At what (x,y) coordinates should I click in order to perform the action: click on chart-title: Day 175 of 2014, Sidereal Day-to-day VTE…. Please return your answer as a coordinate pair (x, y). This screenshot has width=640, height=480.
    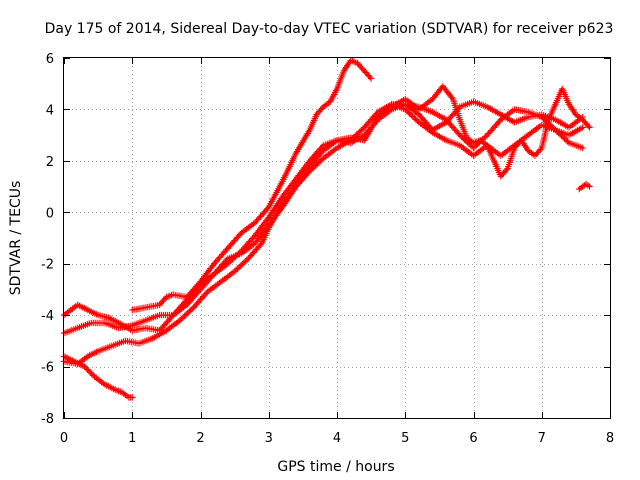
    Looking at the image, I should click on (329, 29).